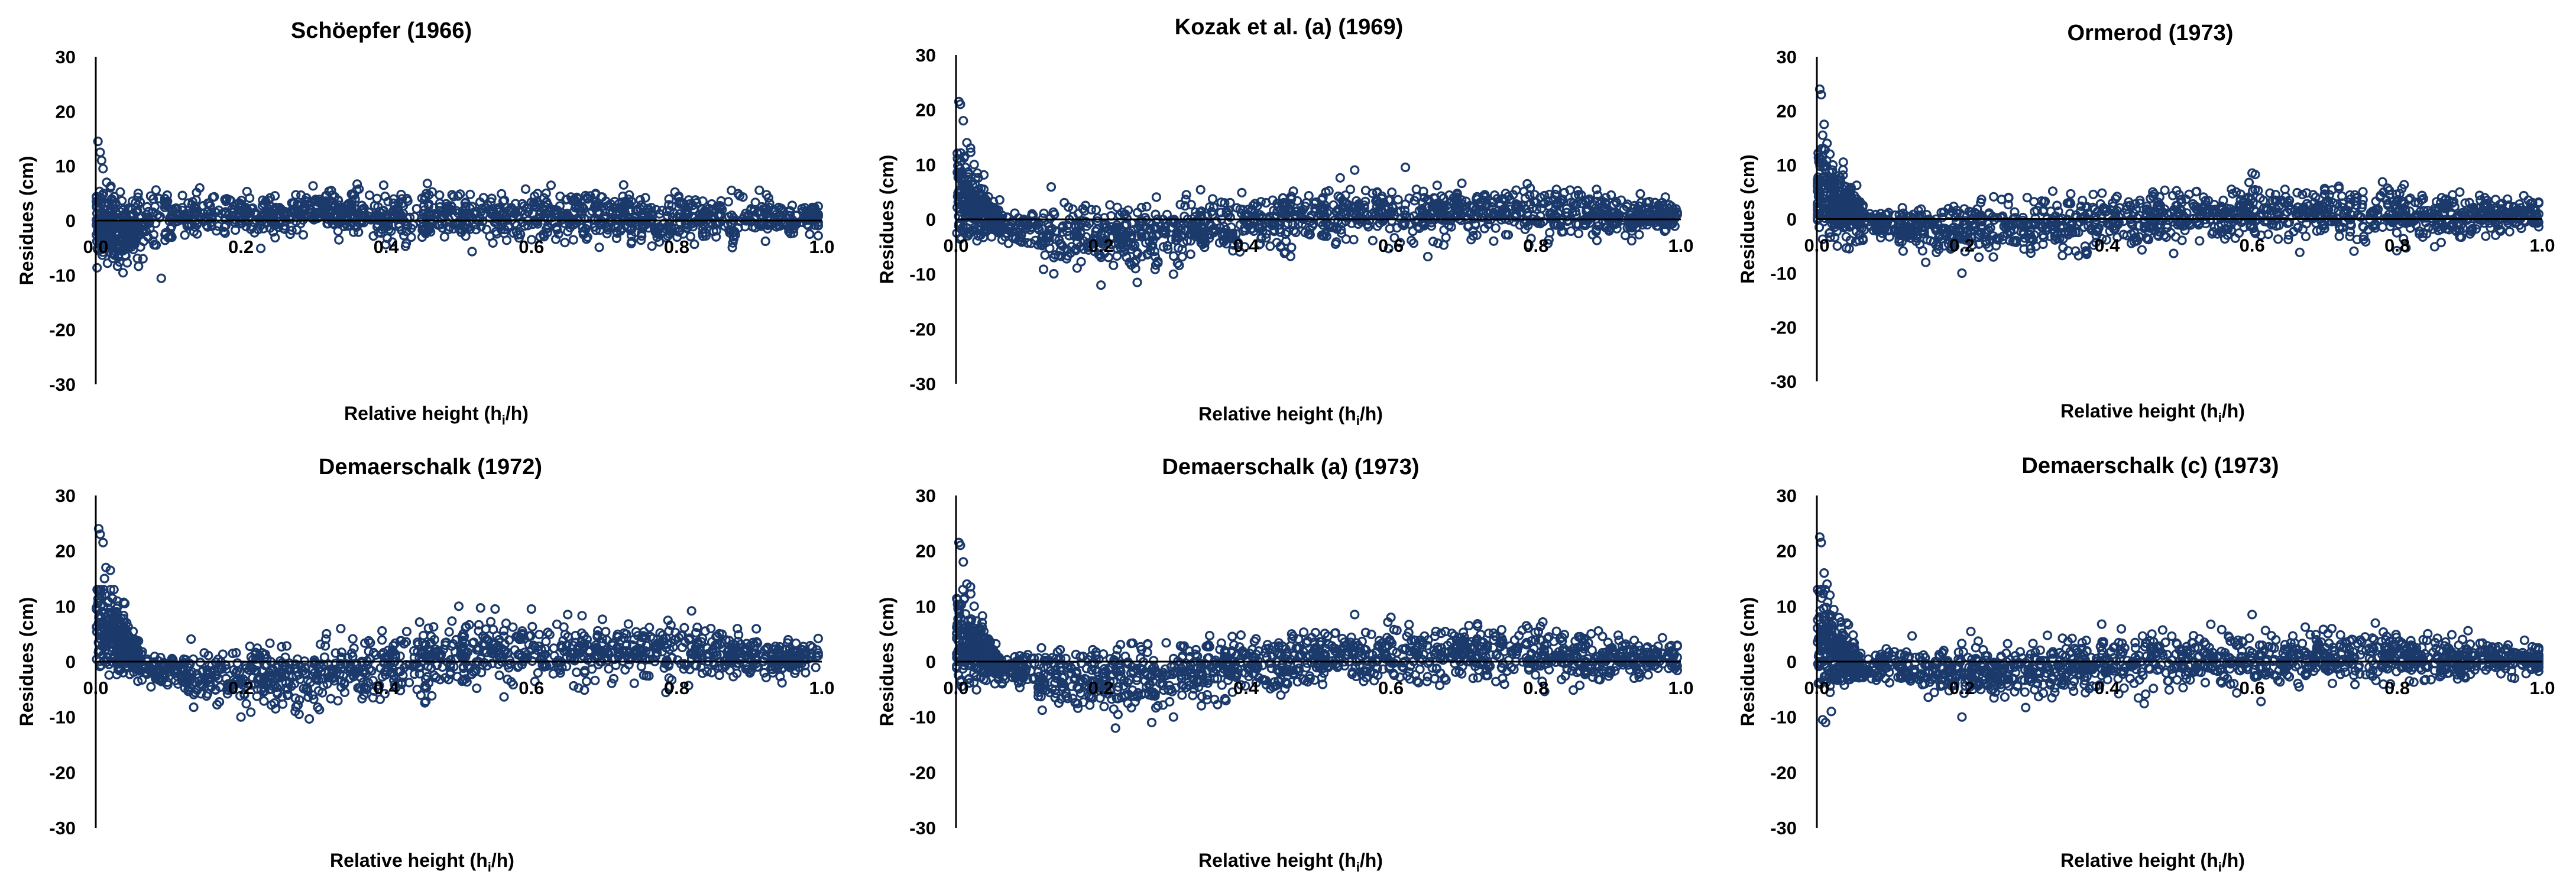  What do you see at coordinates (62, 828) in the screenshot?
I see `y-tick-label: -30` at bounding box center [62, 828].